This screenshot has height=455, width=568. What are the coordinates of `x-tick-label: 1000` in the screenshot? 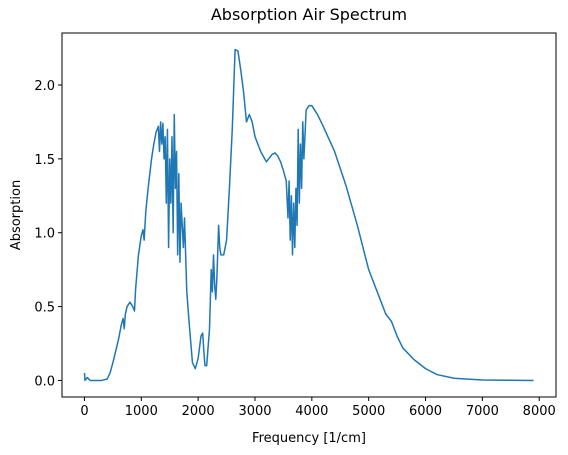 It's located at (141, 411).